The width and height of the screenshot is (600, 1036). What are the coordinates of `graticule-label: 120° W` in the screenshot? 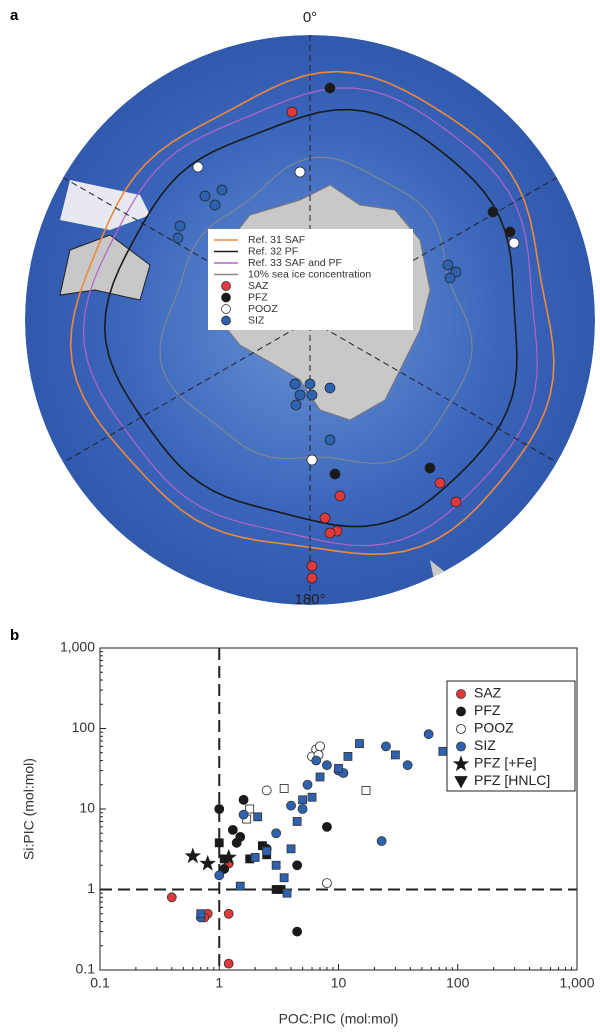 It's located at (43, 476).